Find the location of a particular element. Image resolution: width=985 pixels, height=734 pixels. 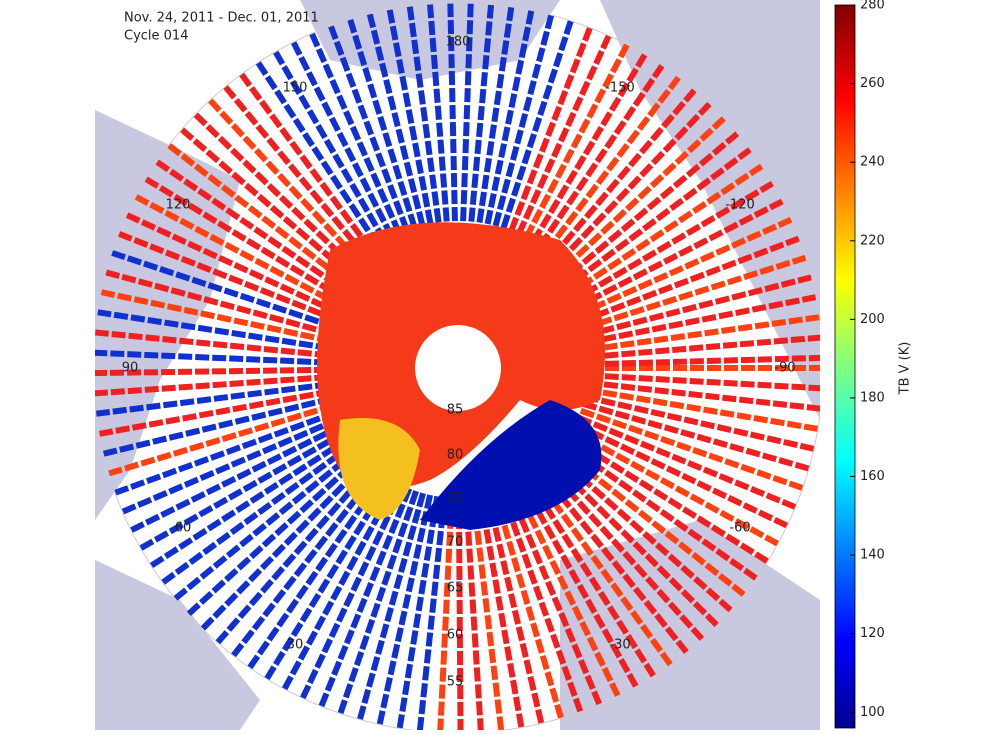

colorbar-tick-label: 100 is located at coordinates (872, 712).